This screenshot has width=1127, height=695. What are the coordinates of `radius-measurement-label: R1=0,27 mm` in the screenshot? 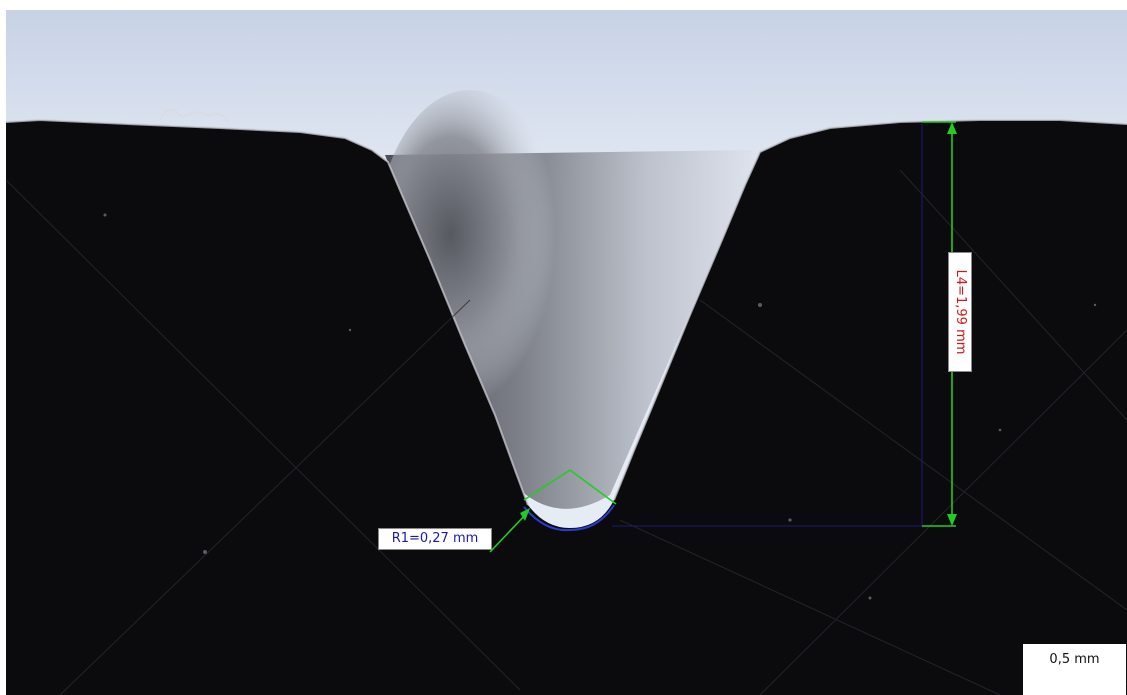 It's located at (435, 539).